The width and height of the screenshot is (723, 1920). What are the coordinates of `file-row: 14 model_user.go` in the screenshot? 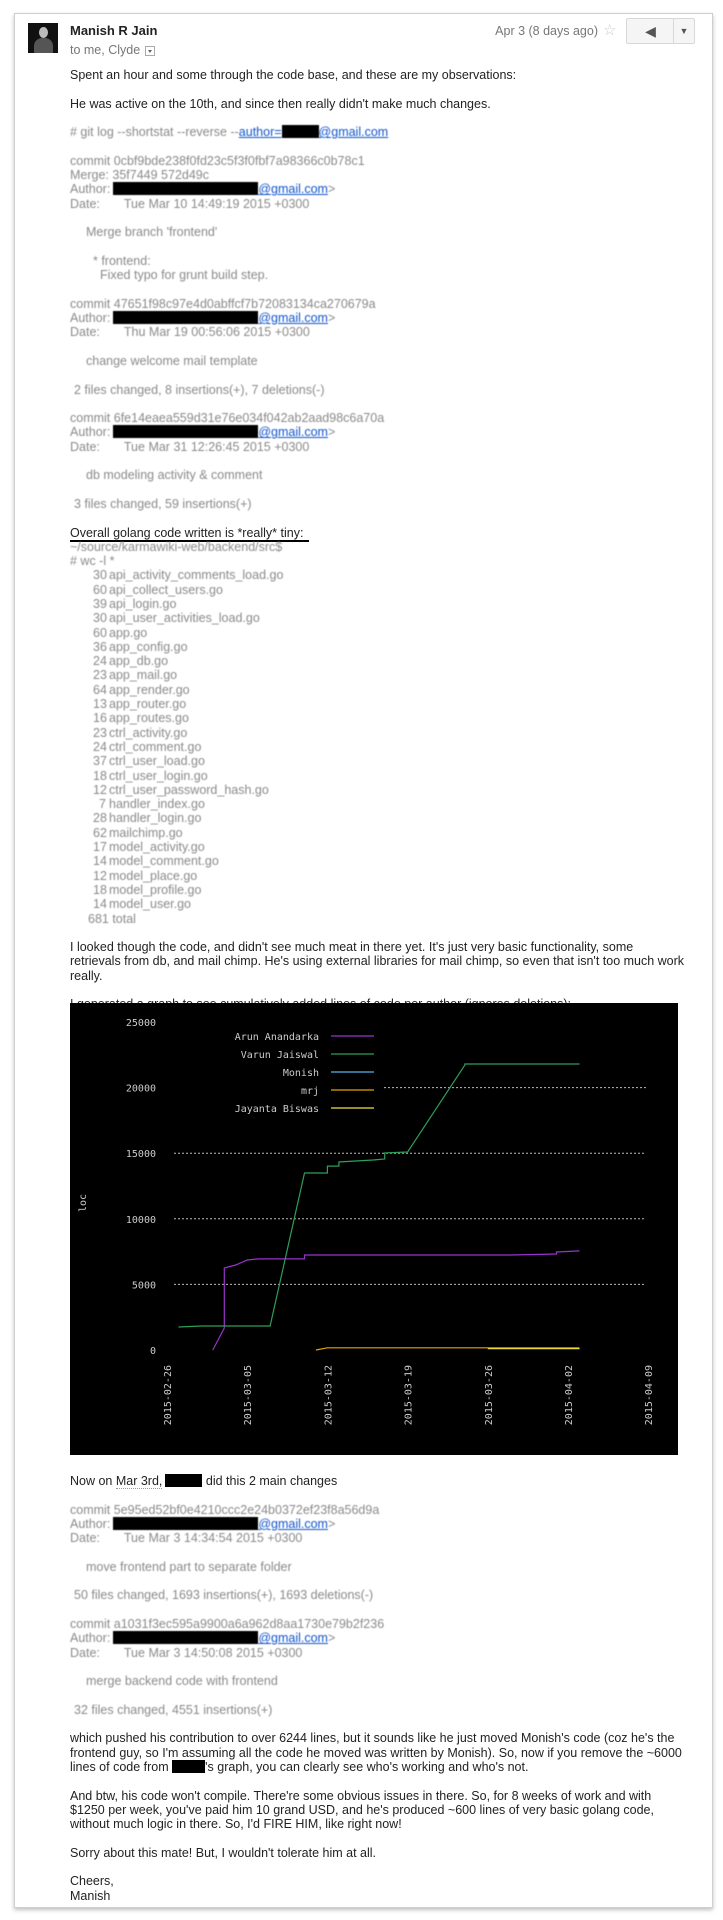 It's located at (377, 904).